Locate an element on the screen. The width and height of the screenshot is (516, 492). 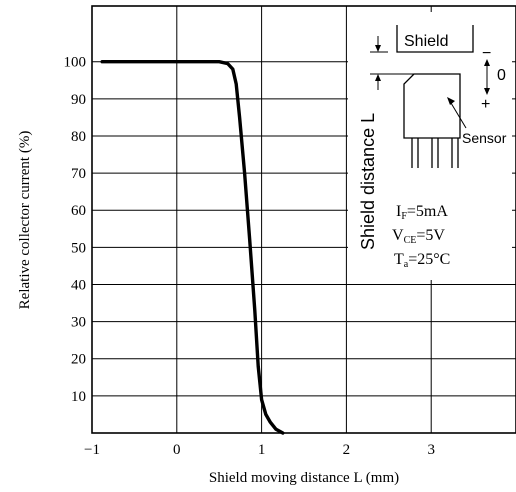
y-tick-label: 100 is located at coordinates (75, 63).